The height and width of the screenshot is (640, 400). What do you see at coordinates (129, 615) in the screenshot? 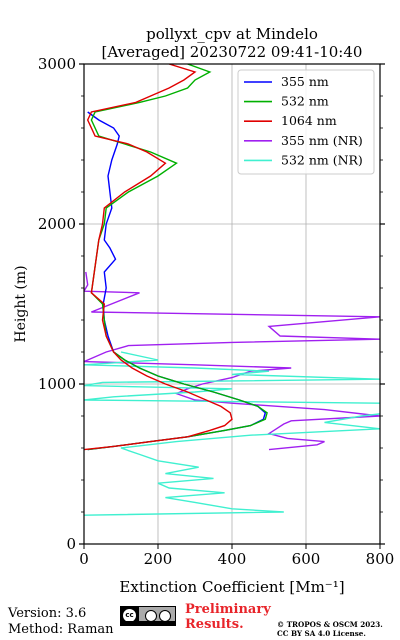
I see `cc-icon: cc` at bounding box center [129, 615].